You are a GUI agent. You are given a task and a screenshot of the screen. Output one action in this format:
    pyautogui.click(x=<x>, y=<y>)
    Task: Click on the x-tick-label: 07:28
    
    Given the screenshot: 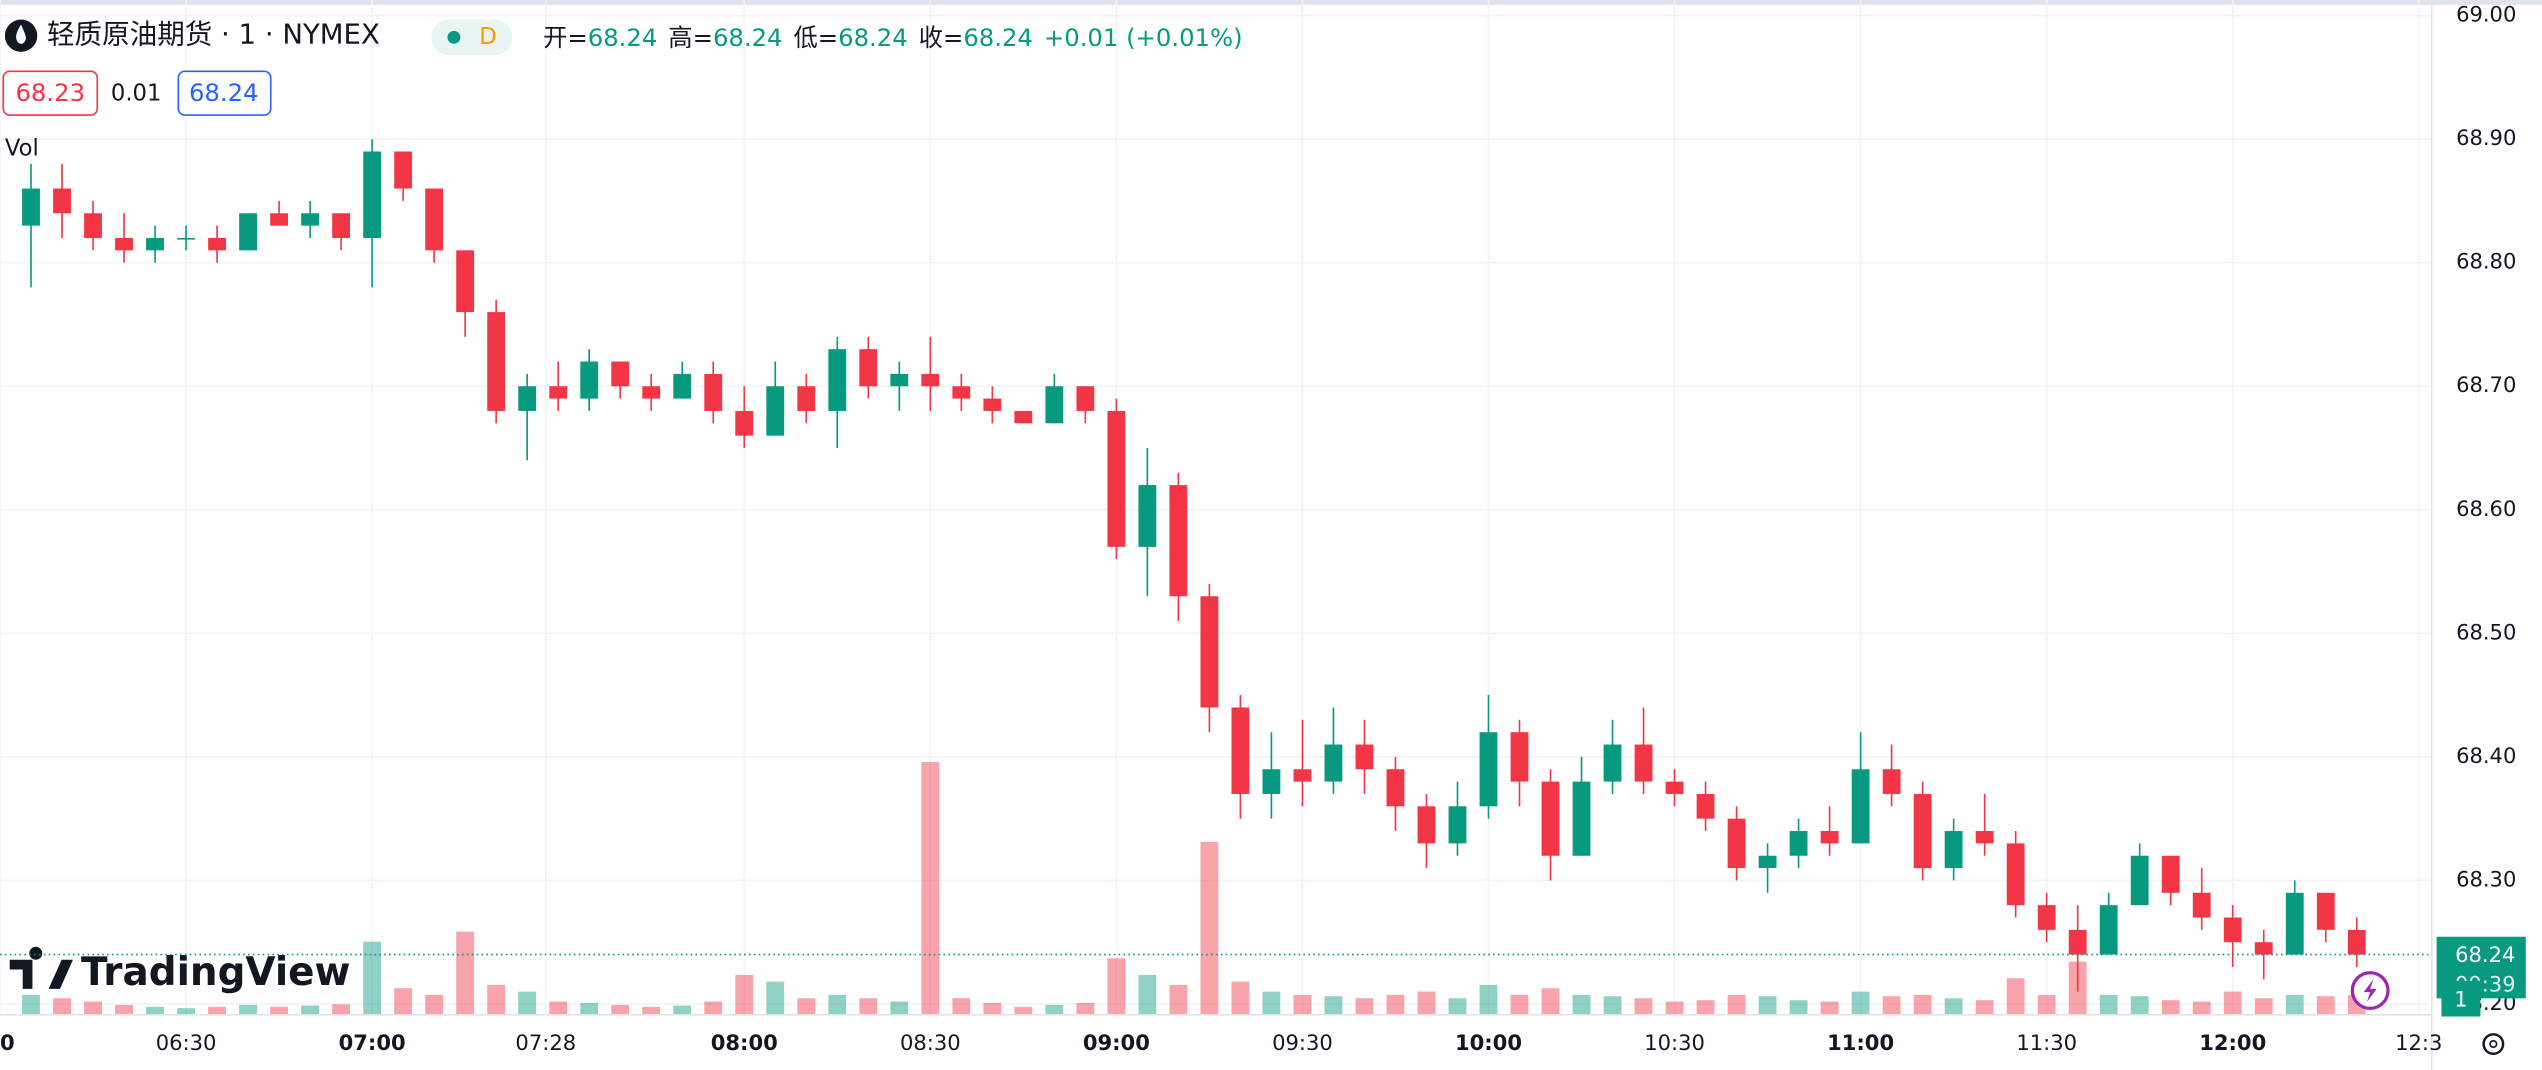 What is the action you would take?
    pyautogui.click(x=545, y=1042)
    